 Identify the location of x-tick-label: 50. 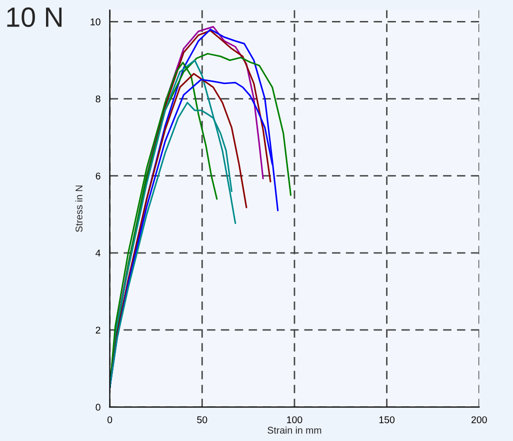
(202, 420).